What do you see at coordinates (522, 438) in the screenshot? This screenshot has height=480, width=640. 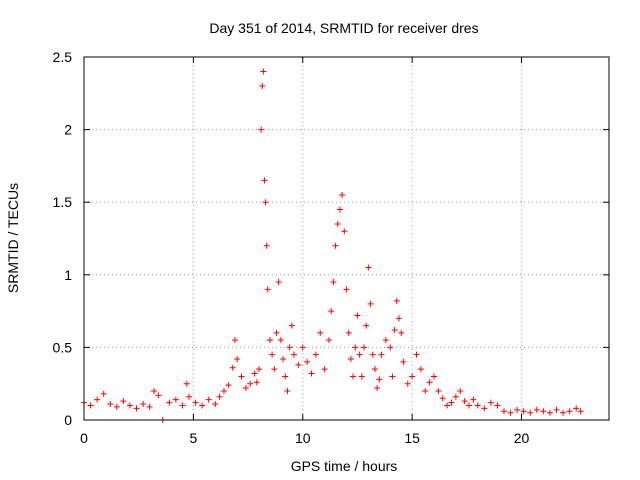 I see `x-tick-label: 20` at bounding box center [522, 438].